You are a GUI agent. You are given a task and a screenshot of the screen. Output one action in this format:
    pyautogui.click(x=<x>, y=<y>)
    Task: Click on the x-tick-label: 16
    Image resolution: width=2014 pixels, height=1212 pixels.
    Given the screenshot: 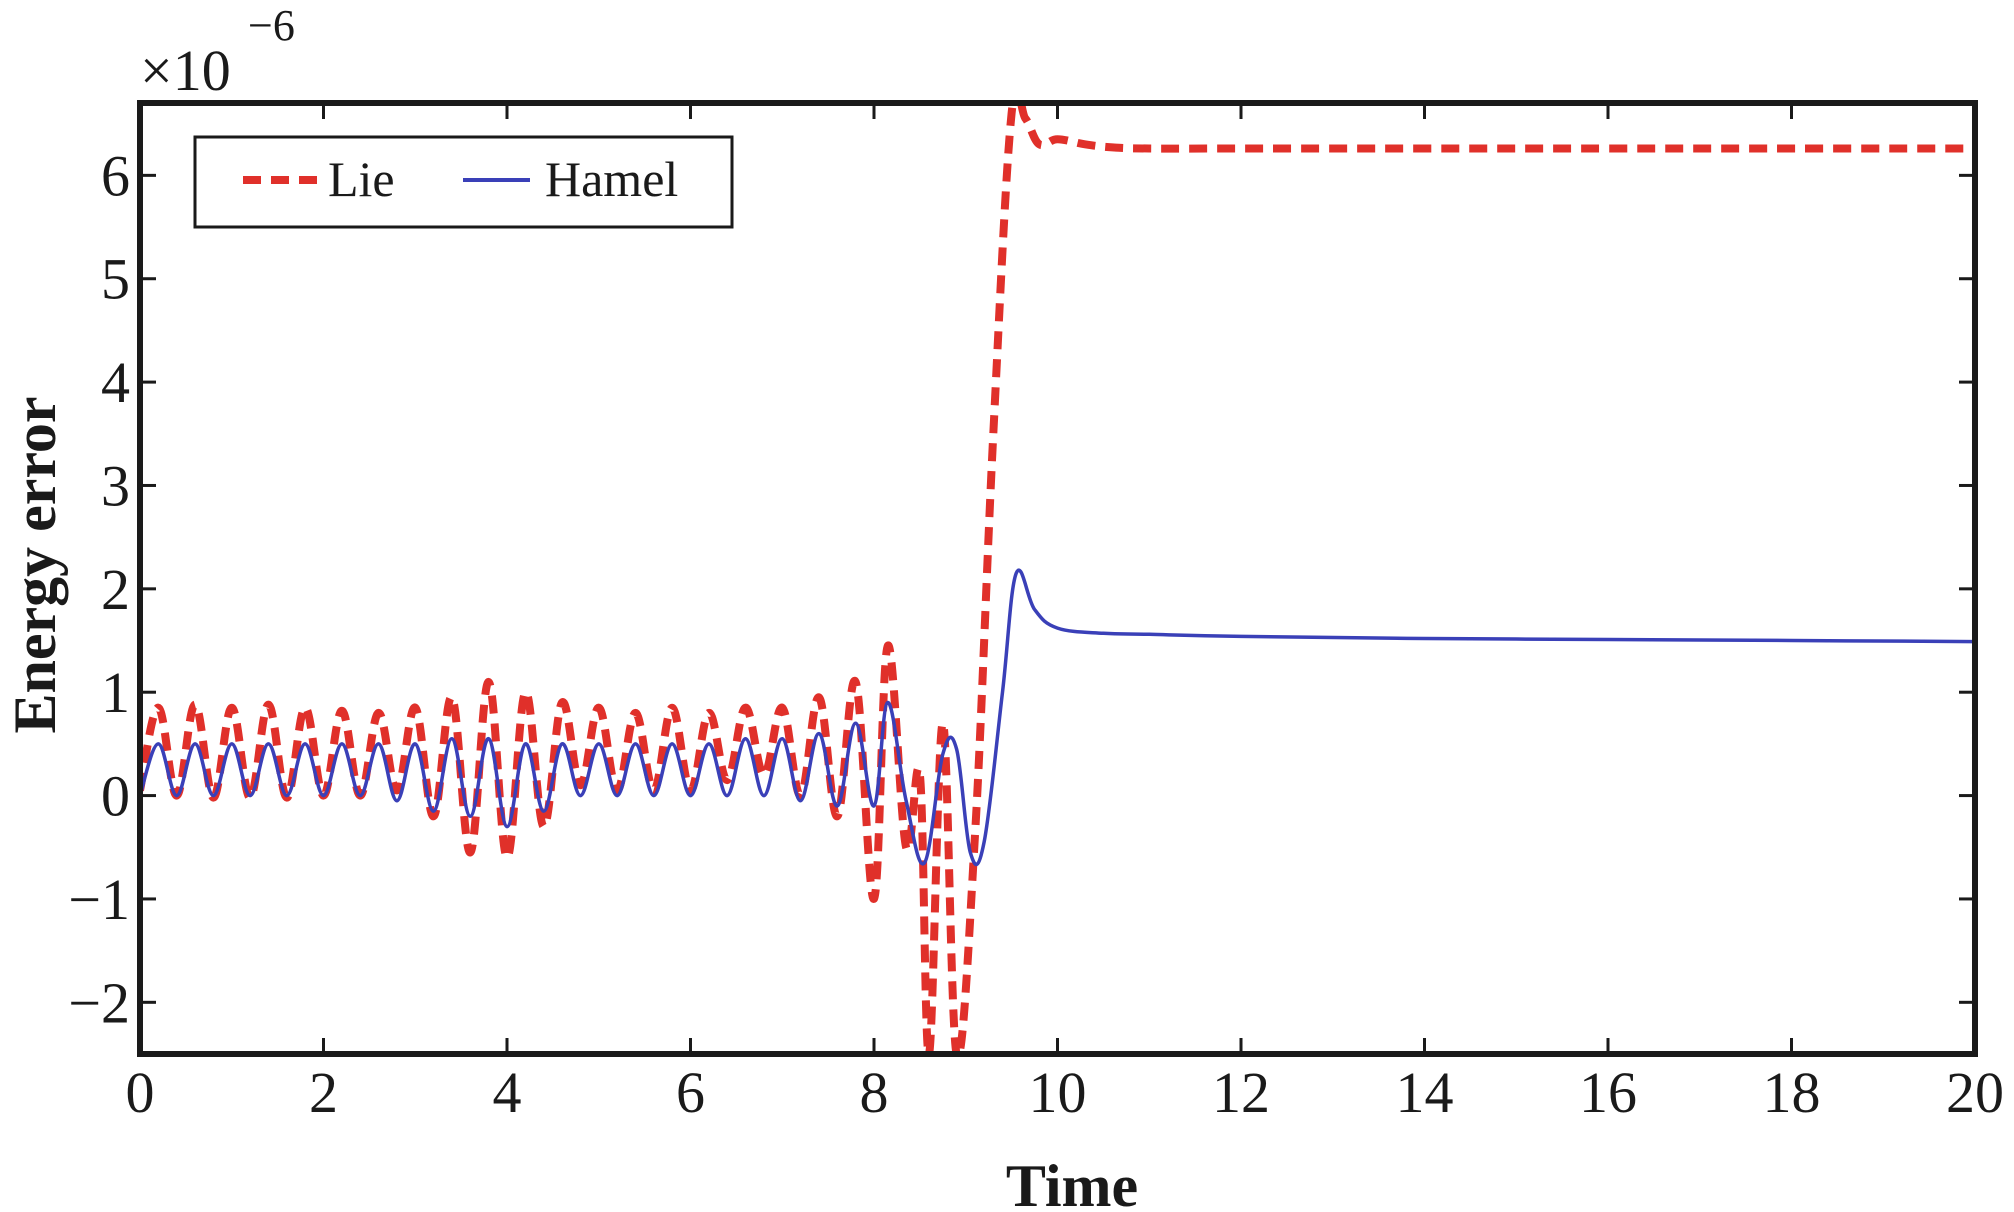 What is the action you would take?
    pyautogui.click(x=1608, y=1092)
    